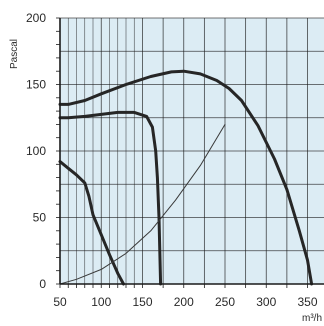 Image resolution: width=324 pixels, height=326 pixels. I want to click on x-tick-label: 250, so click(225, 302).